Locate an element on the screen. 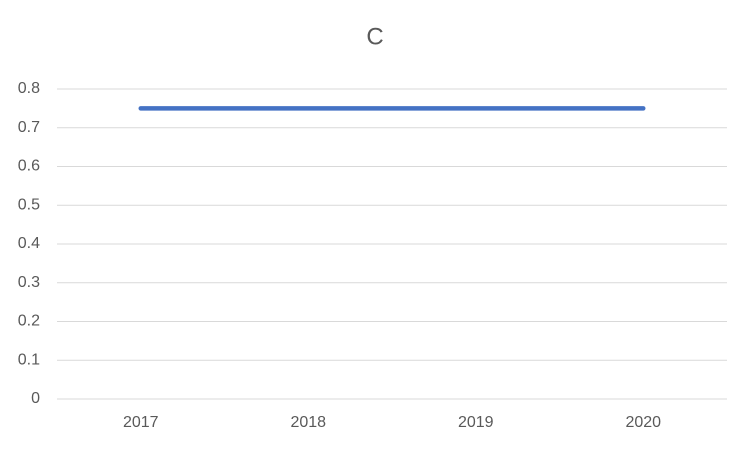 The image size is (750, 449). x-tick-label: 2020 is located at coordinates (643, 422).